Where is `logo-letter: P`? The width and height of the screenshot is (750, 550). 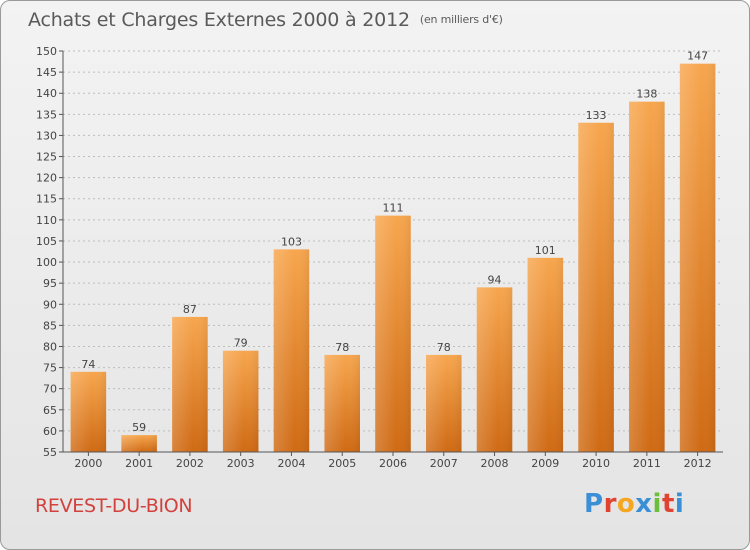
logo-letter: P is located at coordinates (594, 504).